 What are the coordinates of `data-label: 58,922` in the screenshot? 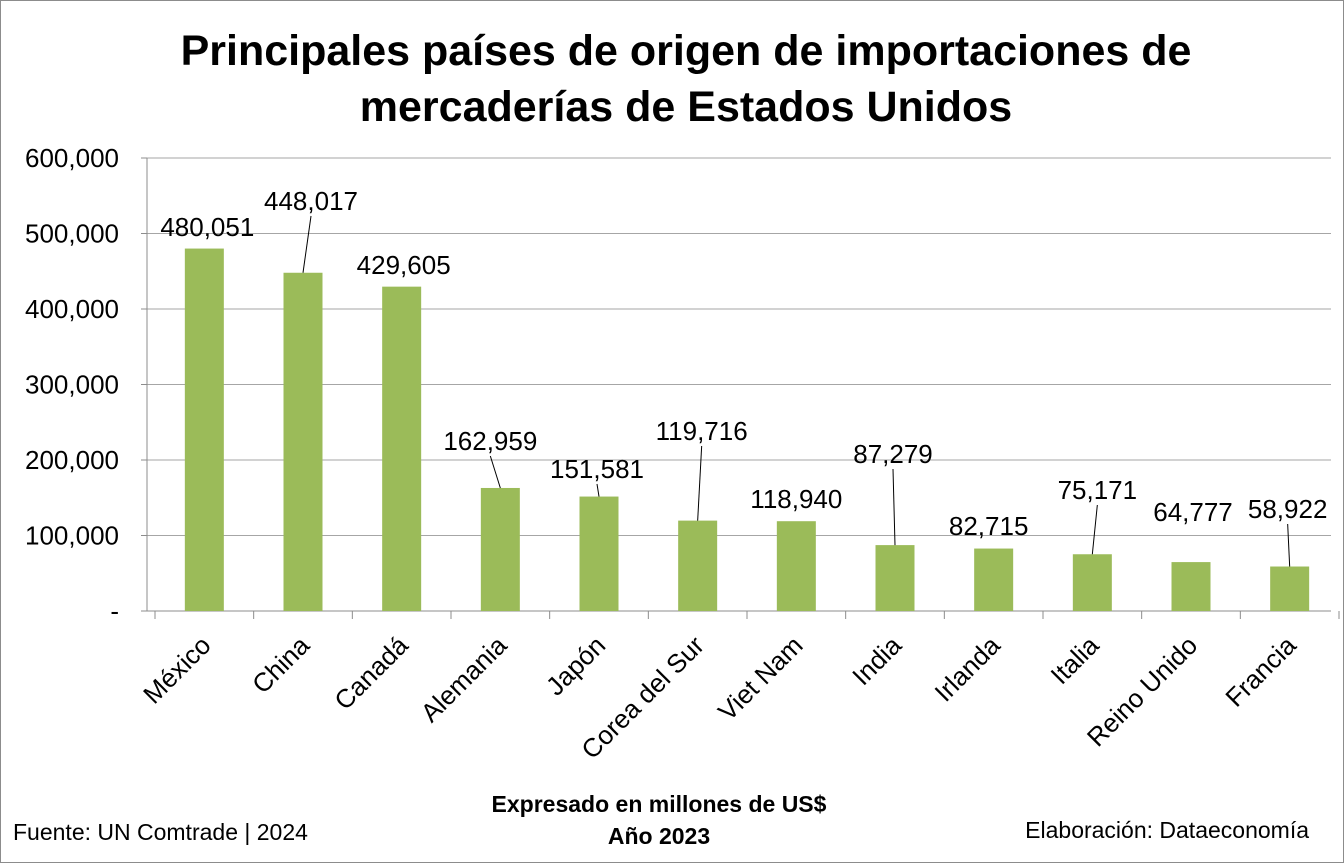 It's located at (1288, 509).